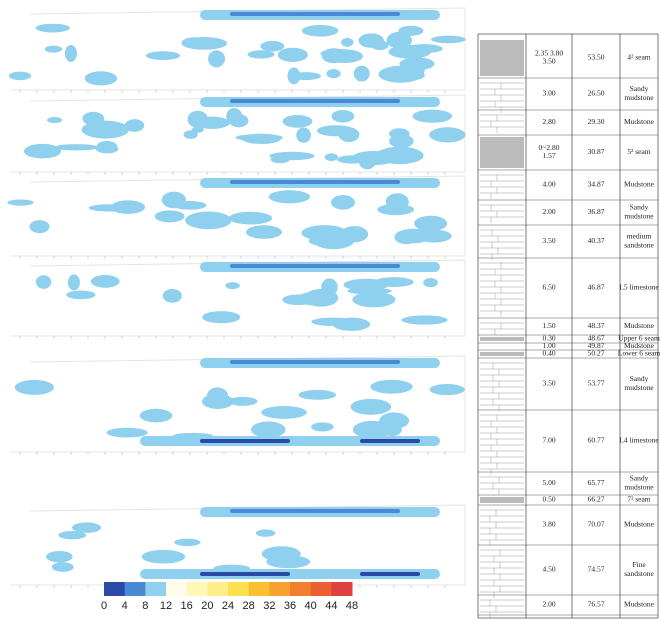 Image resolution: width=660 pixels, height=624 pixels. Describe the element at coordinates (548, 524) in the screenshot. I see `thickness: 3.80` at that location.